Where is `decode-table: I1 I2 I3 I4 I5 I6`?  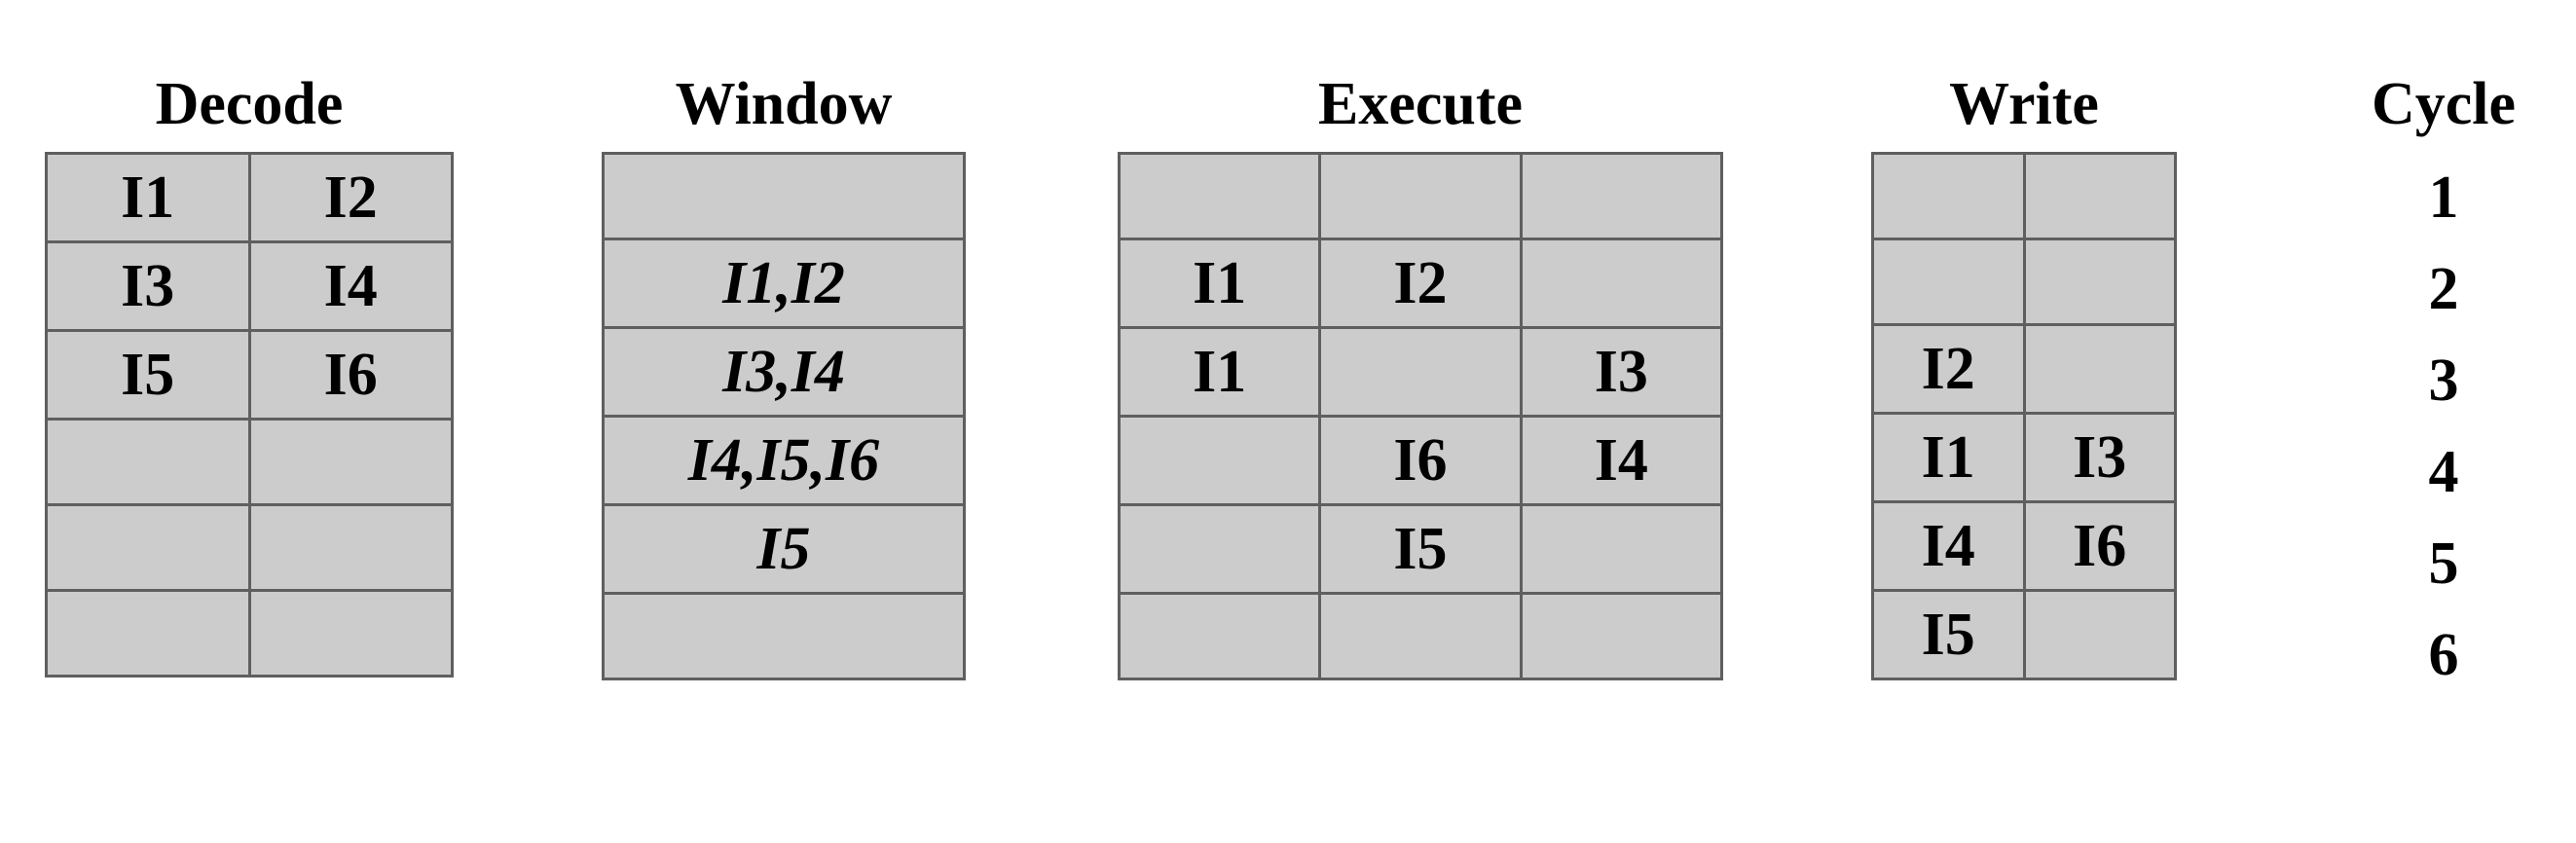
decode-table: I1 I2 I3 I4 I5 I6 is located at coordinates (249, 415).